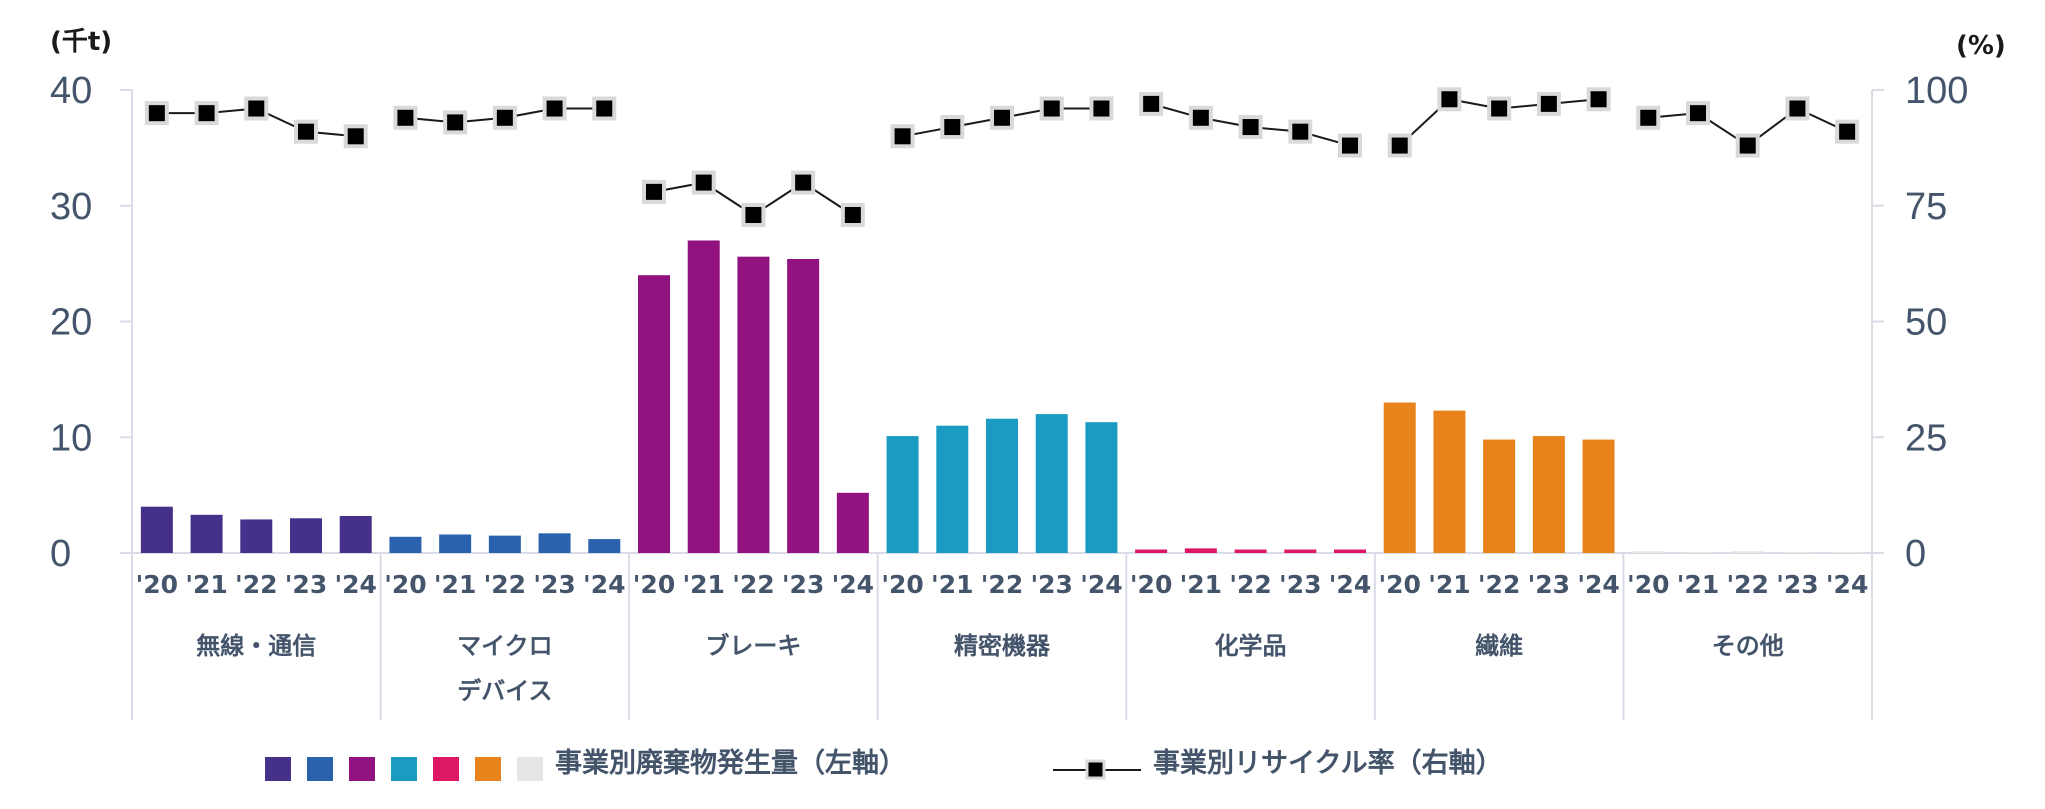 This screenshot has width=2045, height=809. I want to click on category-label: デバイス, so click(504, 691).